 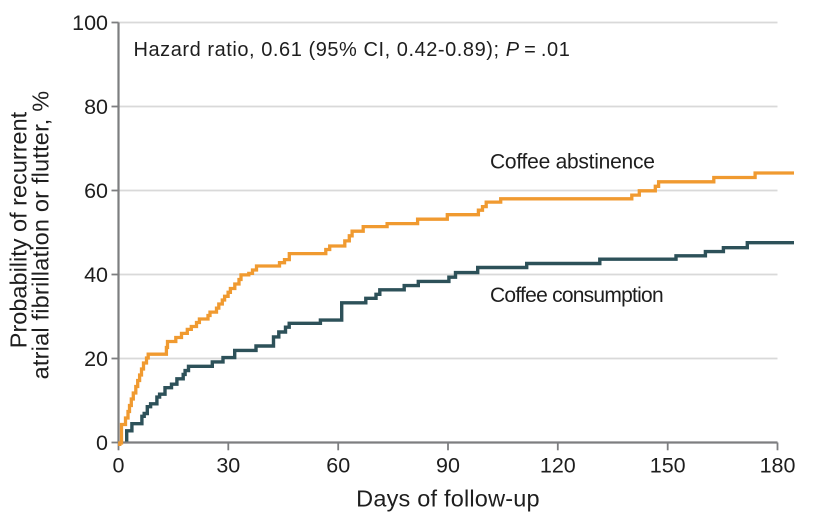 What do you see at coordinates (558, 466) in the screenshot?
I see `svg-text: 120` at bounding box center [558, 466].